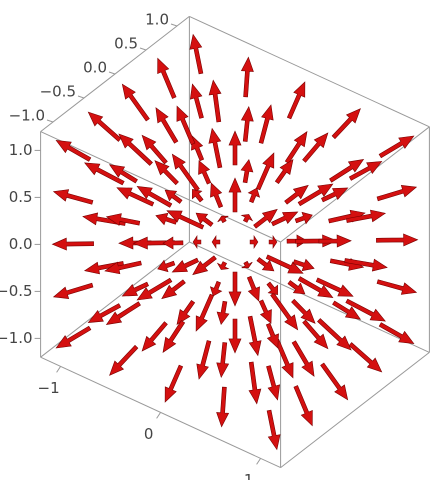 This screenshot has height=480, width=446. What do you see at coordinates (16, 338) in the screenshot?
I see `z-tick-label: −1.0` at bounding box center [16, 338].